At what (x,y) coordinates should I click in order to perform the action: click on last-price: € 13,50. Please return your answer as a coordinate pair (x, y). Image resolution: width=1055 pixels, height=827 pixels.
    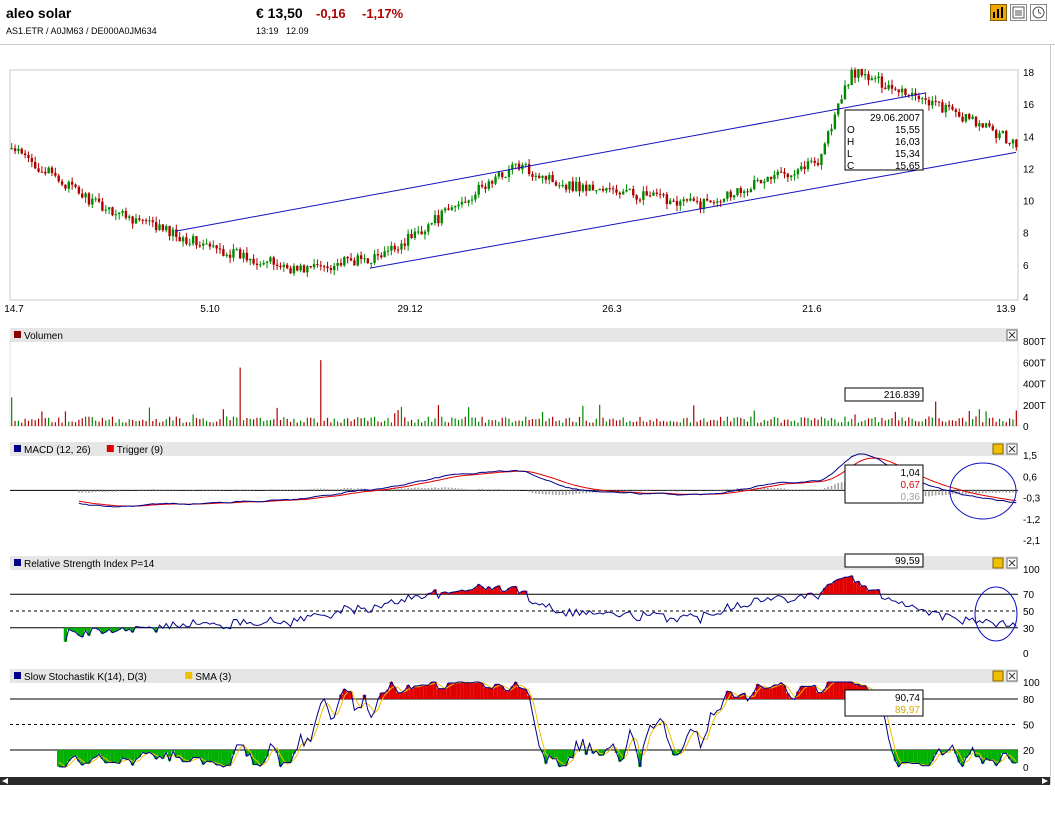
    Looking at the image, I should click on (279, 13).